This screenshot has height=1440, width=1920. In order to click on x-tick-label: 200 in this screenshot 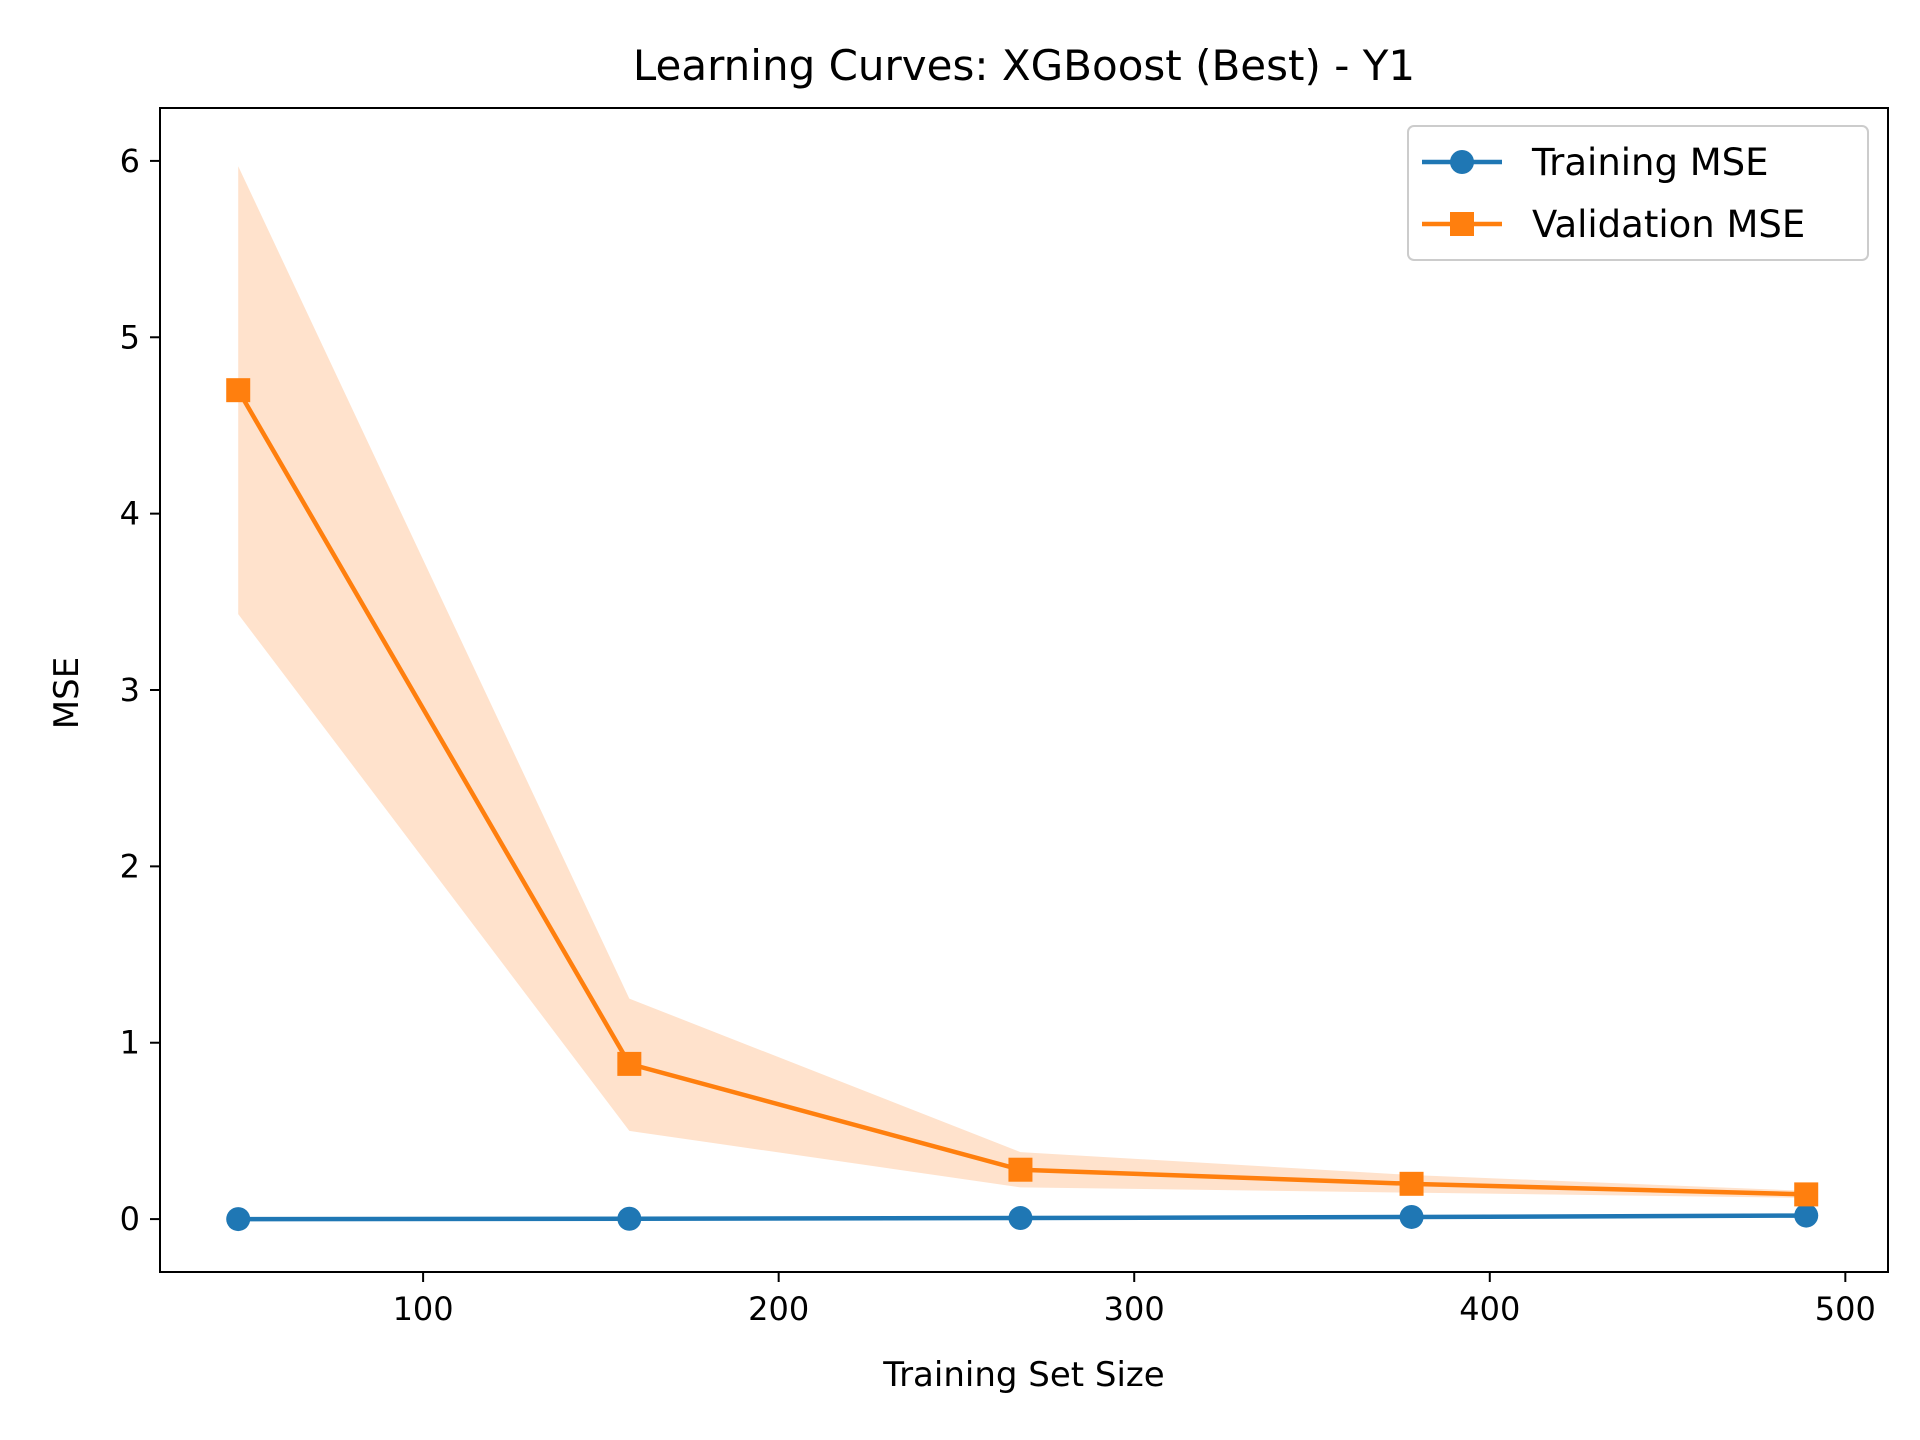, I will do `click(778, 1309)`.